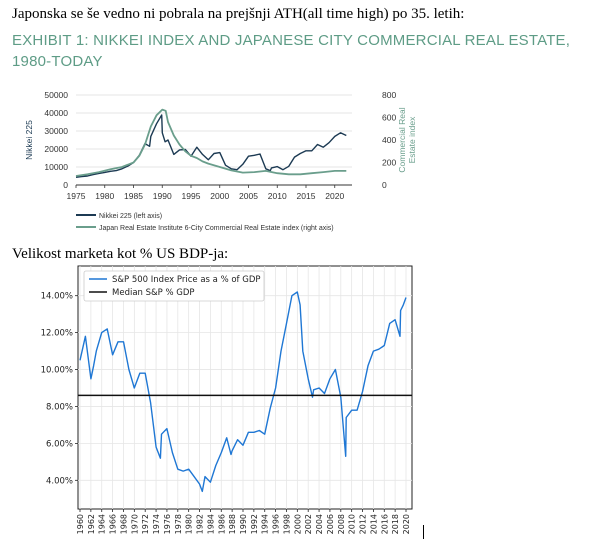 The width and height of the screenshot is (592, 544). I want to click on x-tick-label: 2014, so click(373, 524).